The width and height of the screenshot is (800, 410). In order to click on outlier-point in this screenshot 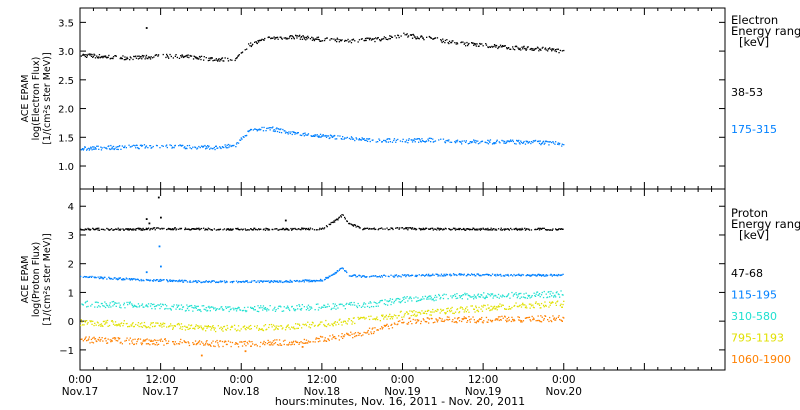, I will do `click(245, 351)`.